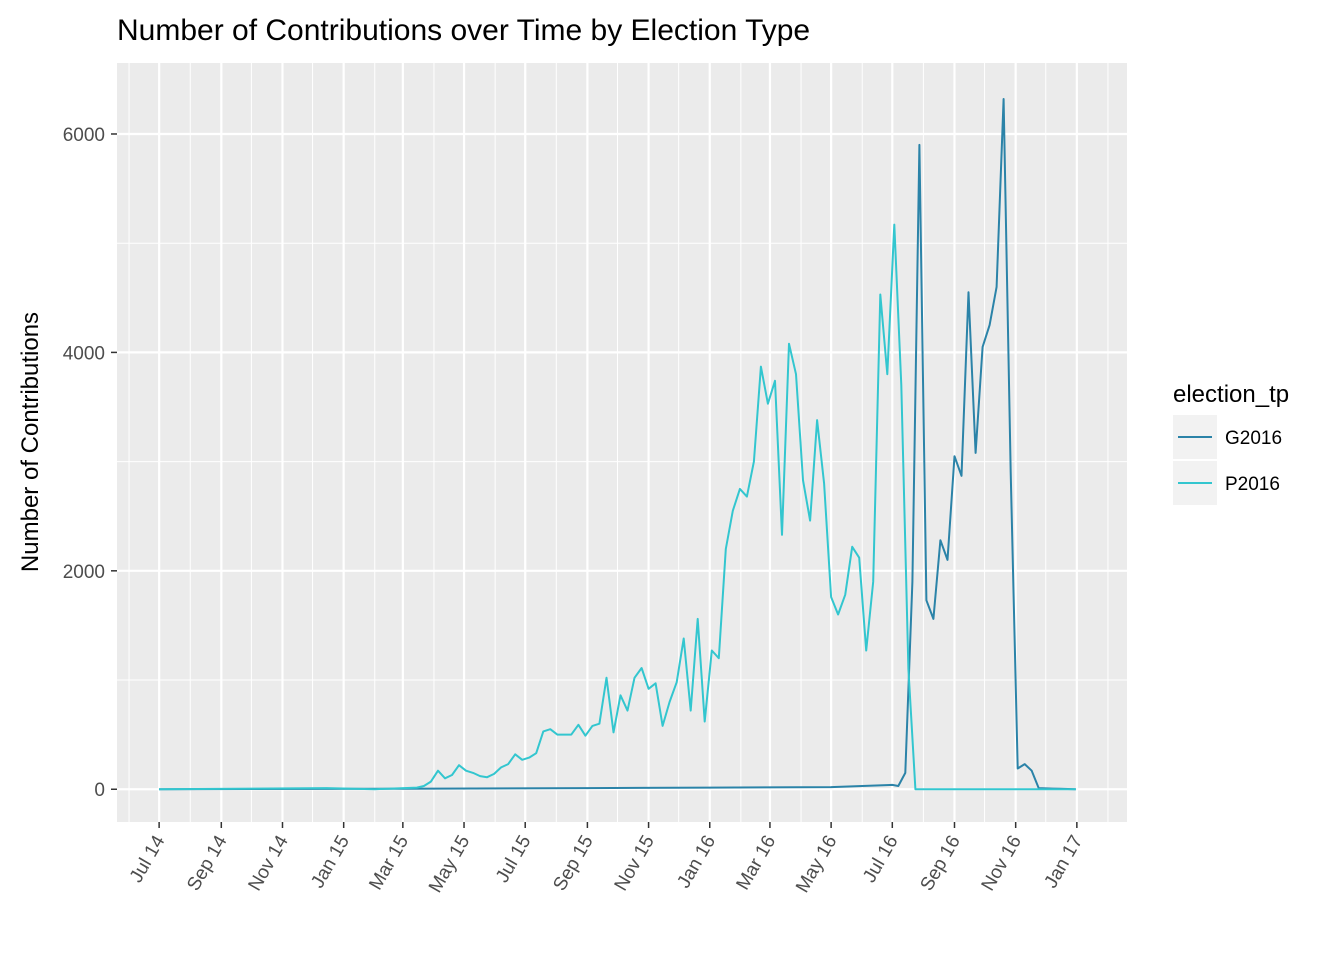  I want to click on y-tick-label: 0, so click(99, 790).